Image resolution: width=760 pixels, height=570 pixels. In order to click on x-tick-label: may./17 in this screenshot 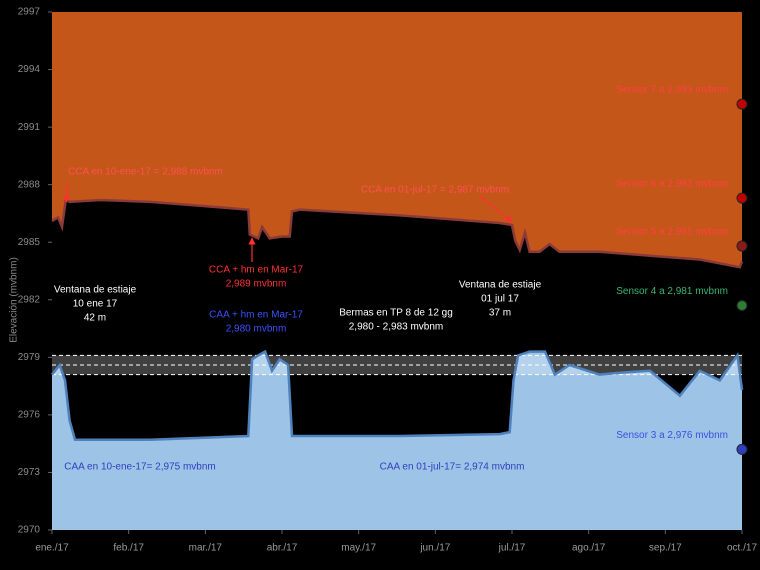, I will do `click(358, 548)`.